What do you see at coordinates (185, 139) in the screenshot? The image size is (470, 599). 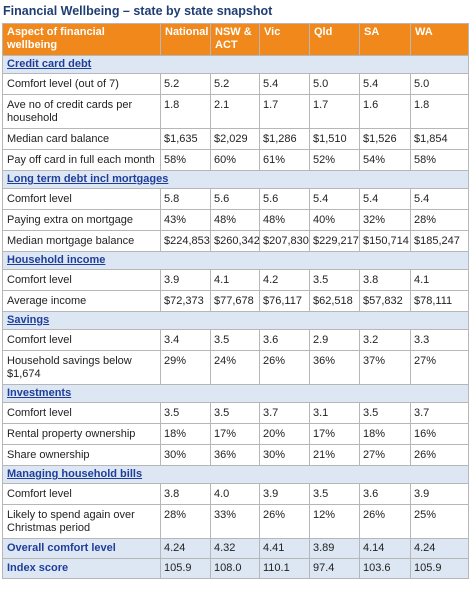 I see `cell-value: $1,635` at bounding box center [185, 139].